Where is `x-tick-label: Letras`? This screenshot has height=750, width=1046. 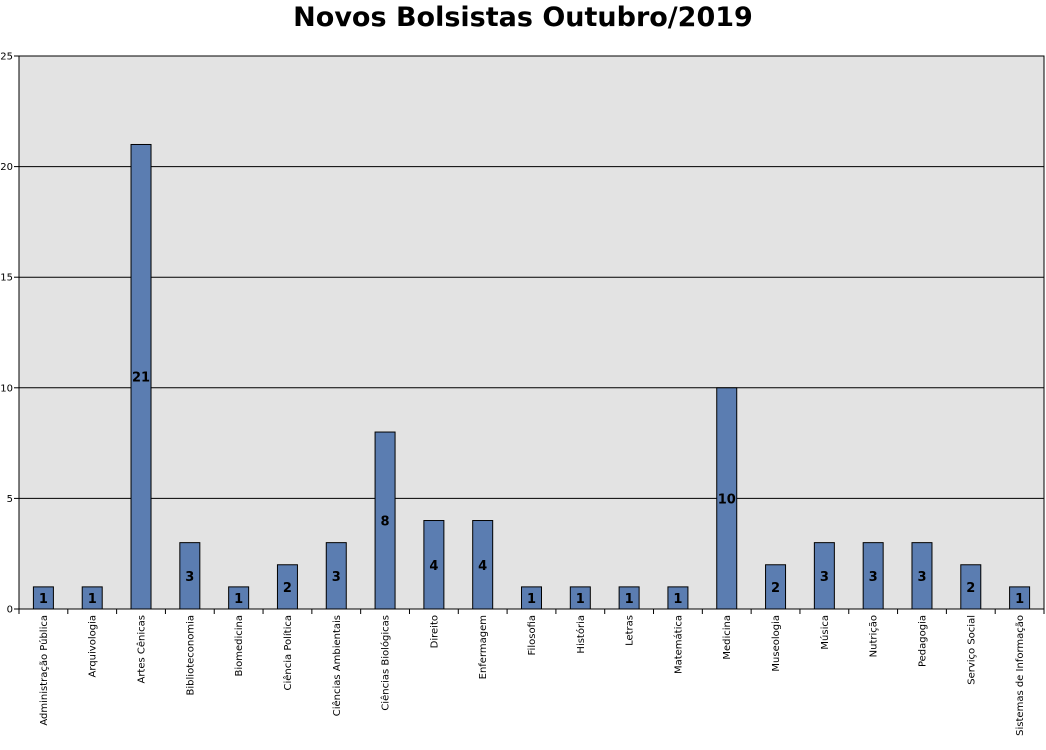 x-tick-label: Letras is located at coordinates (630, 630).